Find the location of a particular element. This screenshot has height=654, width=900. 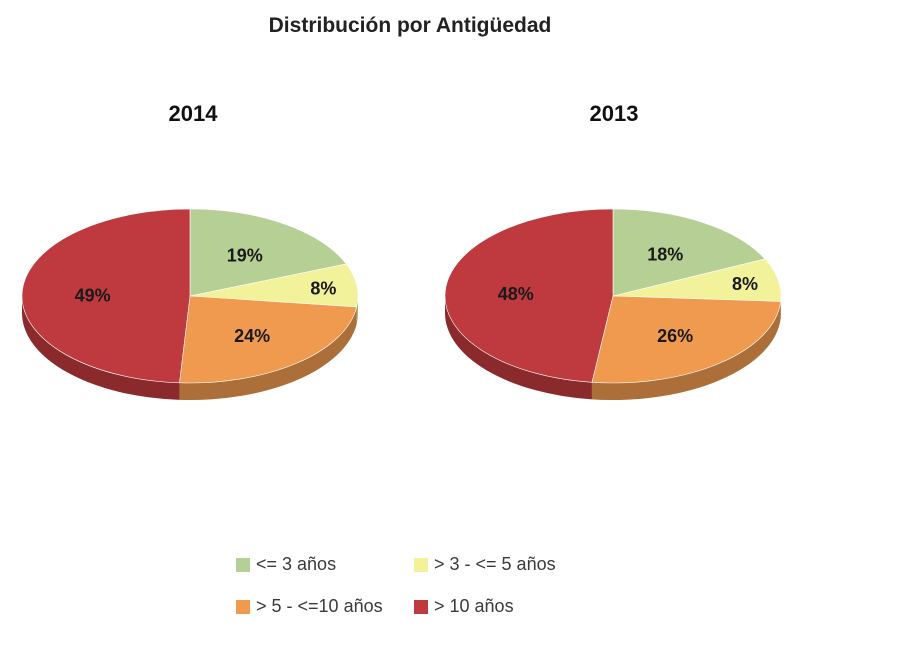

legend-item-5-10: > 5 - <=10 años is located at coordinates (309, 606).